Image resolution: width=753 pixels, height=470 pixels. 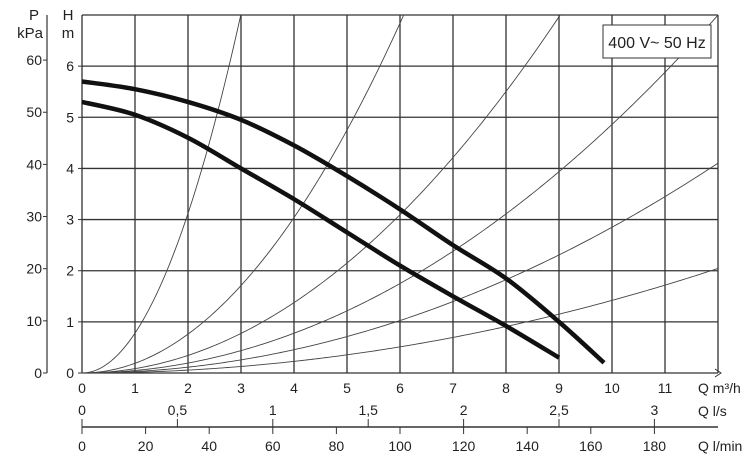 What do you see at coordinates (70, 117) in the screenshot?
I see `y-tick-label-h: 5` at bounding box center [70, 117].